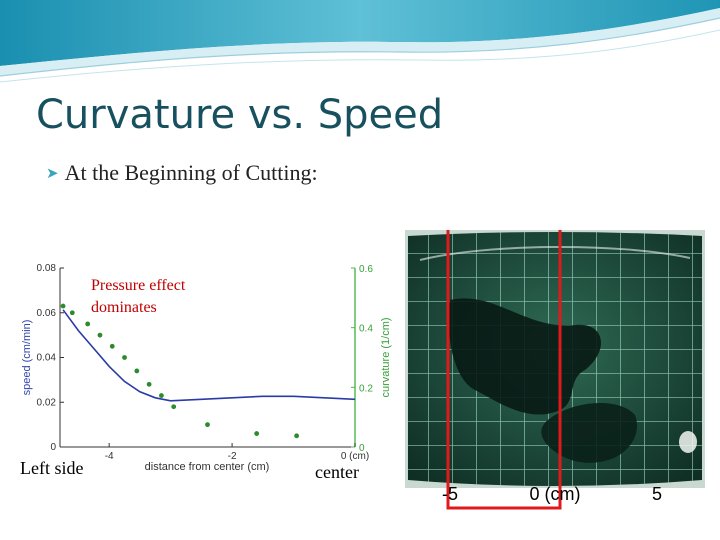 Image resolution: width=720 pixels, height=540 pixels. I want to click on speed-points, so click(180, 371).